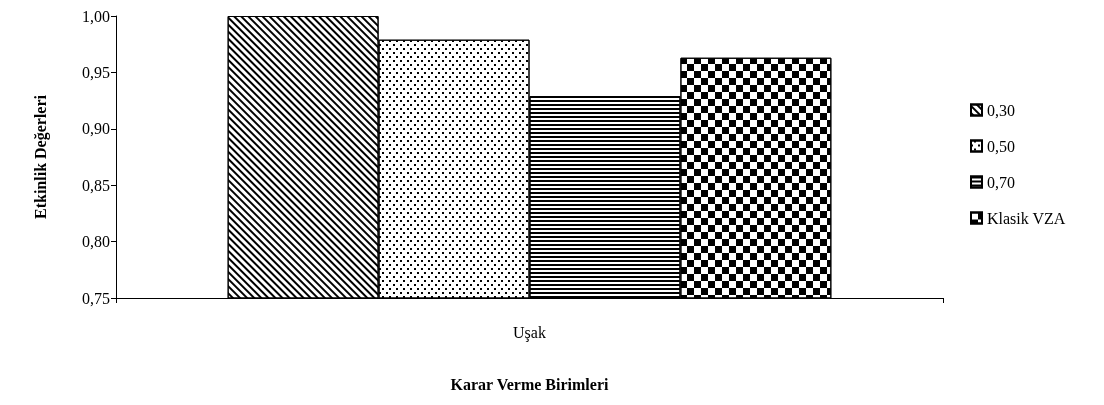  I want to click on y-tick-label: 0,80, so click(96, 242).